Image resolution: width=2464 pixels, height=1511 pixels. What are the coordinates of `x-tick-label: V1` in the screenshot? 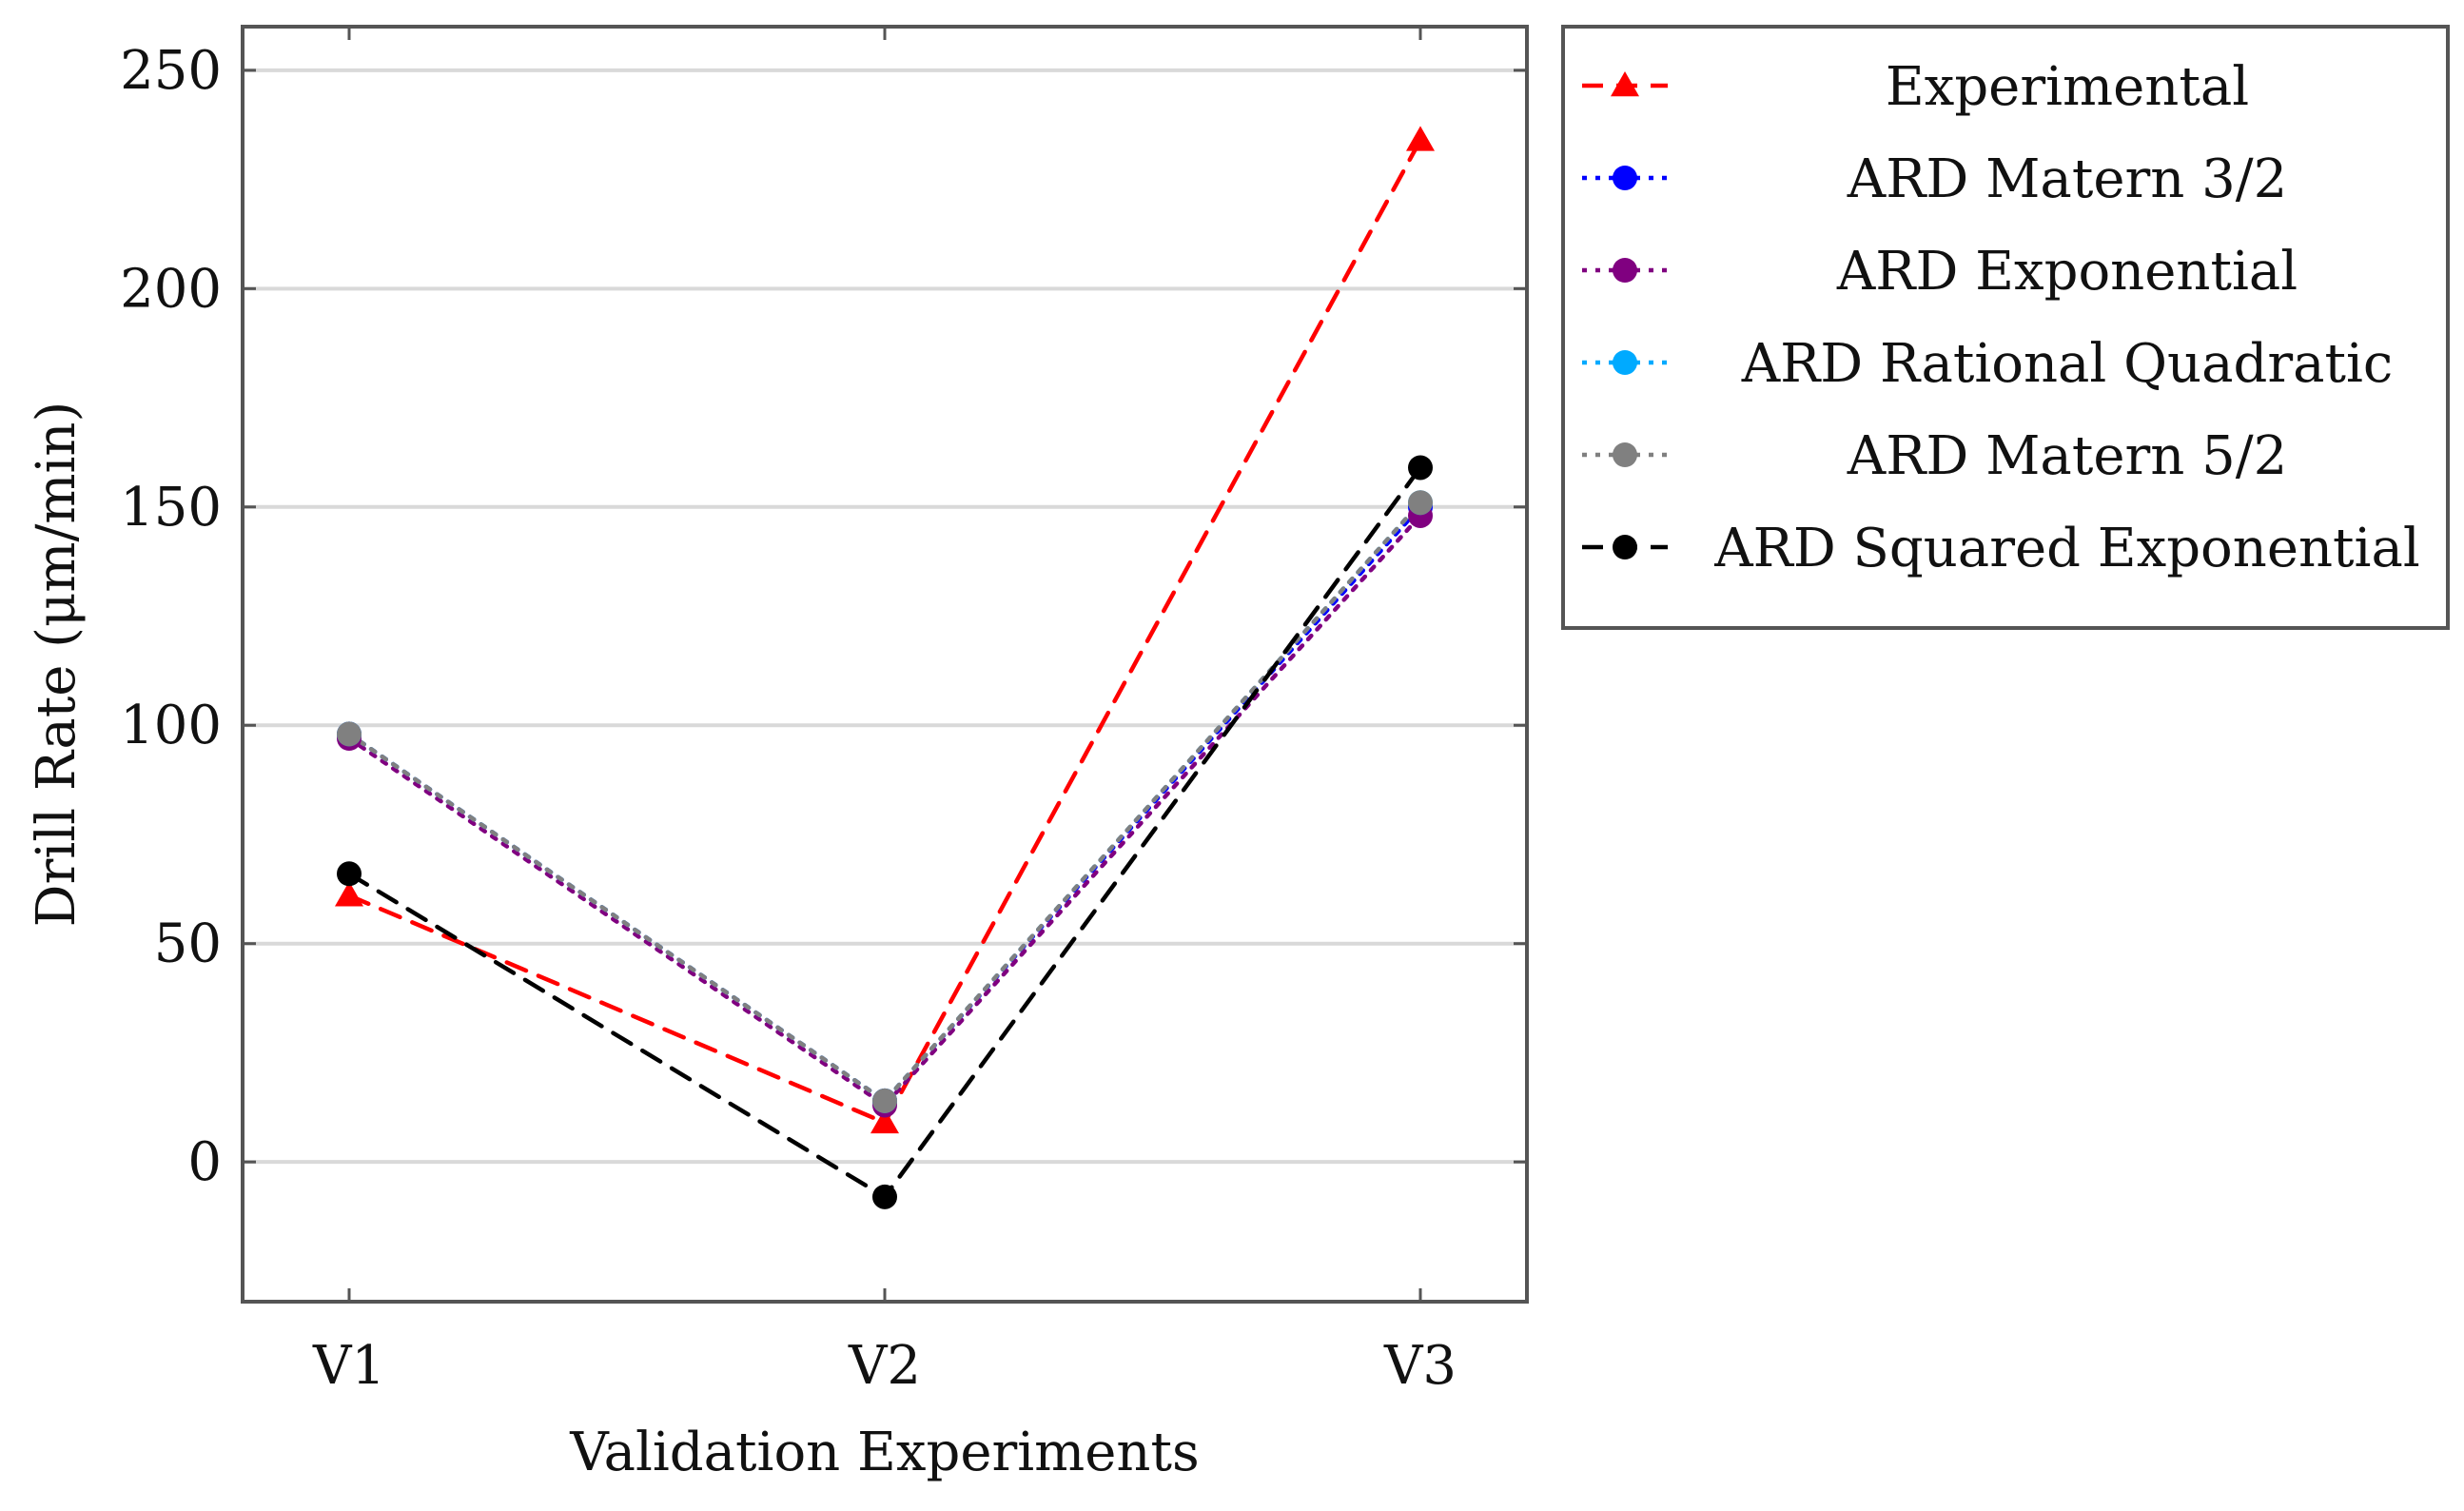 It's located at (348, 1366).